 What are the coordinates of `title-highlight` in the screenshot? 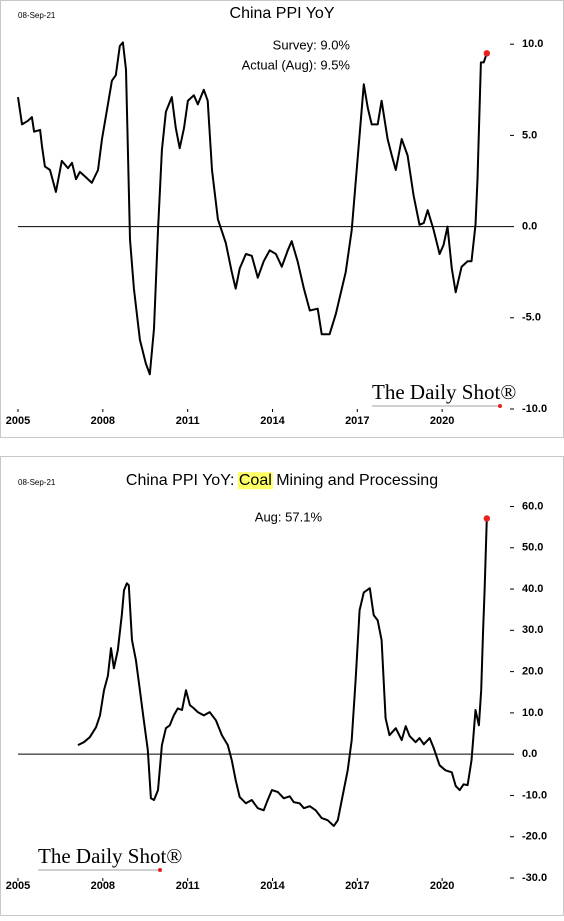 It's located at (255, 481).